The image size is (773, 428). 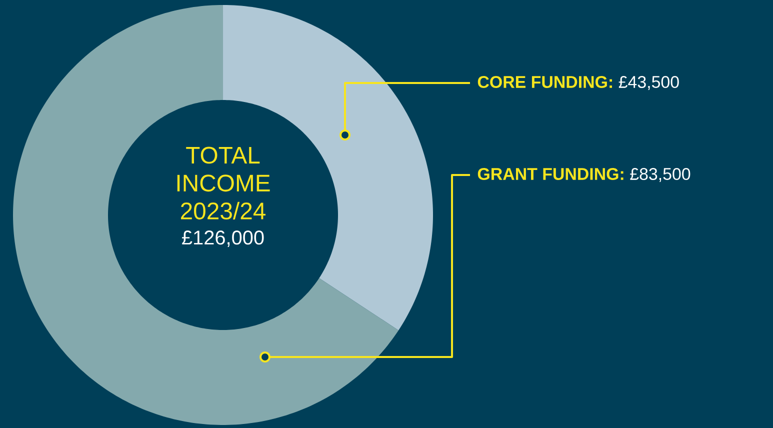 I want to click on slice-label: GRANT FUNDING: £83,500, so click(x=584, y=175).